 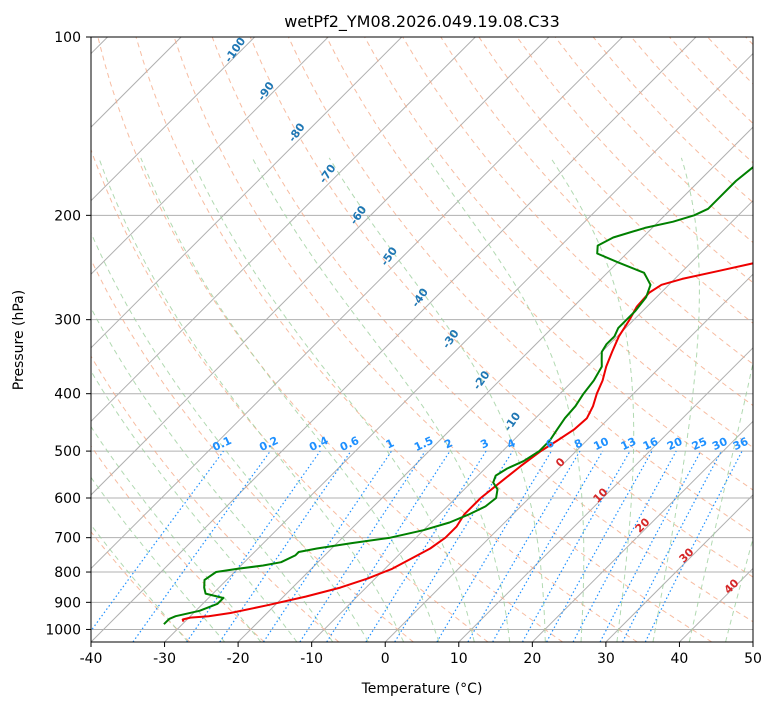 What do you see at coordinates (67, 452) in the screenshot?
I see `y-tick-label: 500` at bounding box center [67, 452].